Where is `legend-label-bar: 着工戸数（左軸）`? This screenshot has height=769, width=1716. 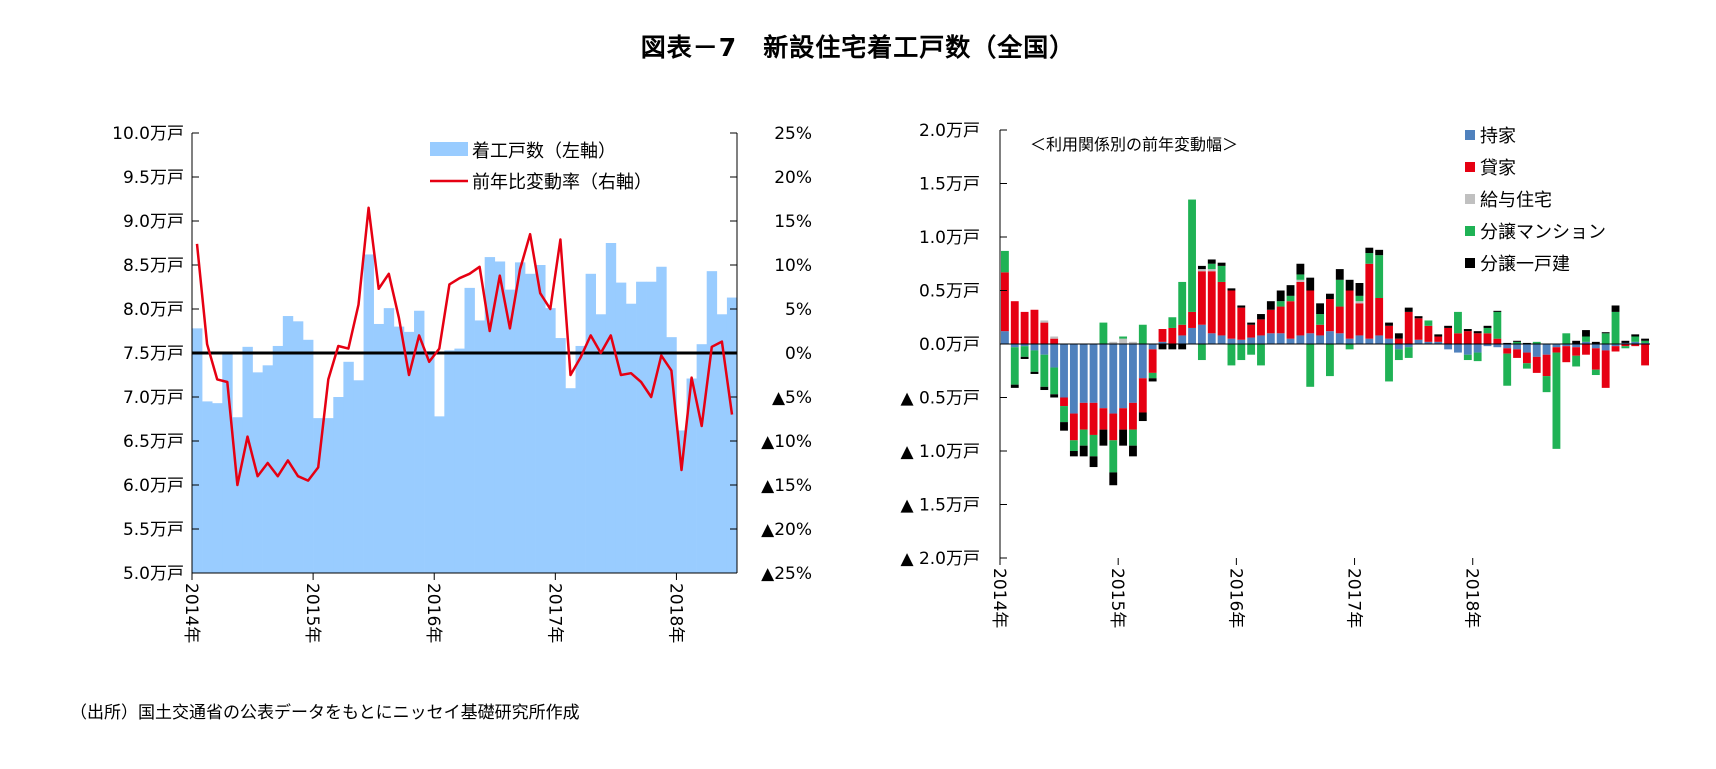
legend-label-bar: 着工戸数（左軸） is located at coordinates (544, 151).